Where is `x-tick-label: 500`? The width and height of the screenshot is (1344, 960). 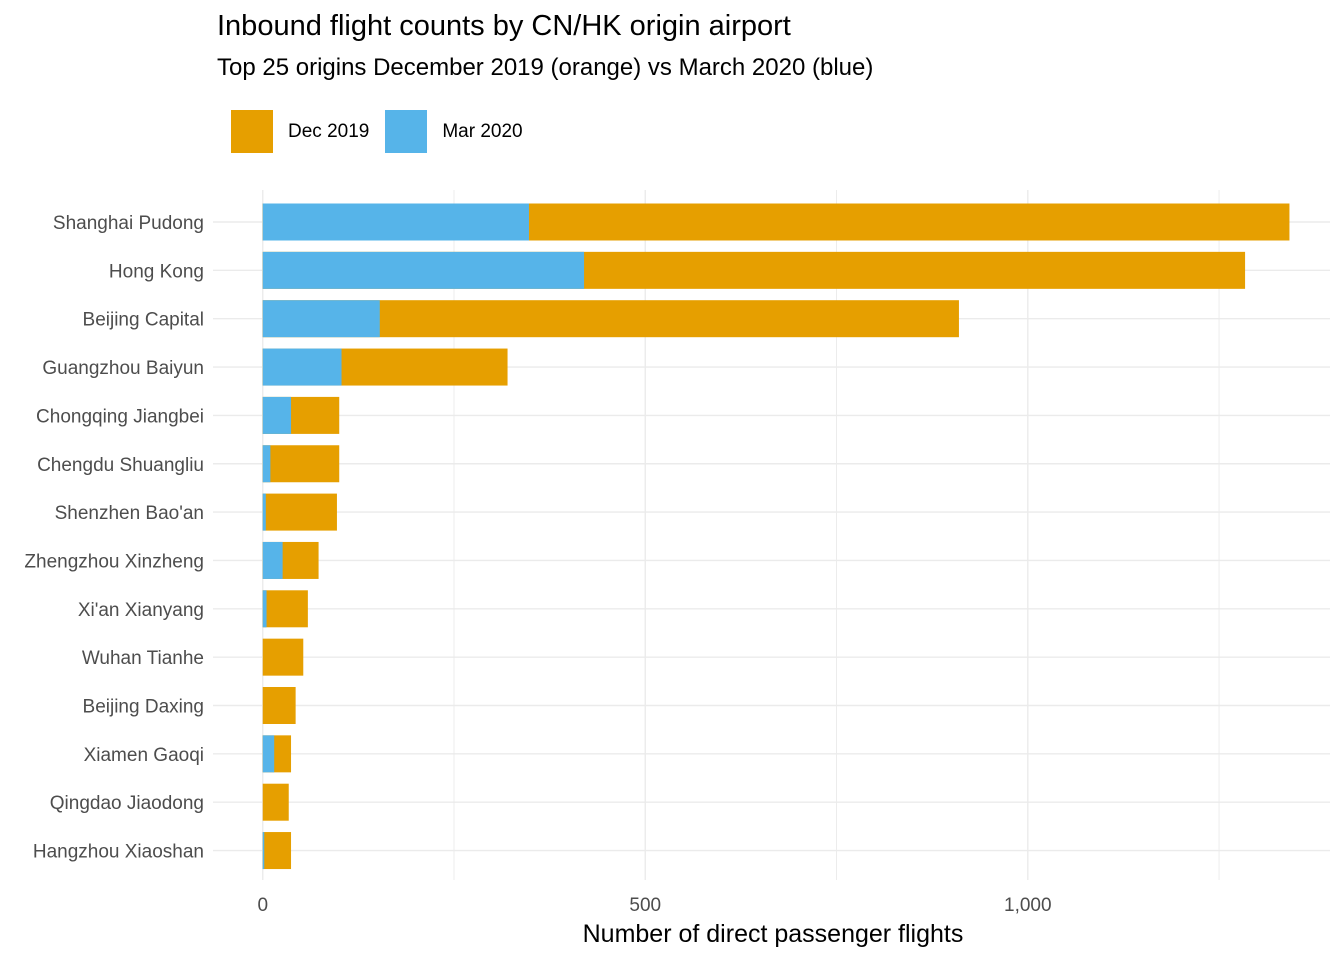
x-tick-label: 500 is located at coordinates (645, 905).